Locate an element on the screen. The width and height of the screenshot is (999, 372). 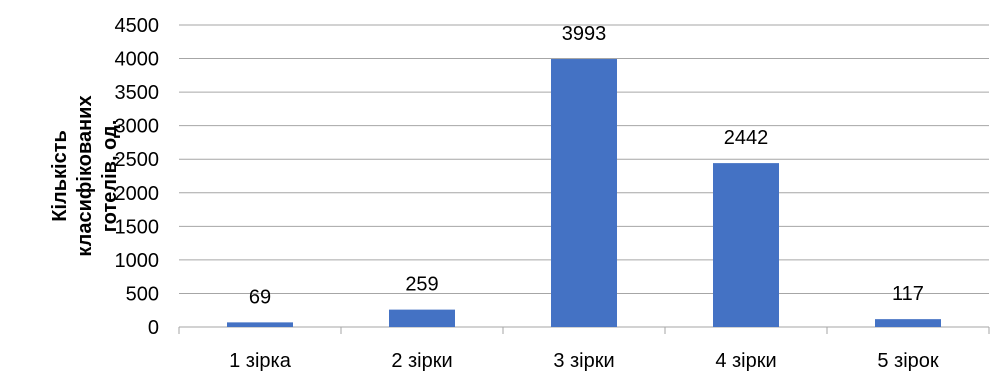
y-tick-label: 1000 is located at coordinates (137, 261).